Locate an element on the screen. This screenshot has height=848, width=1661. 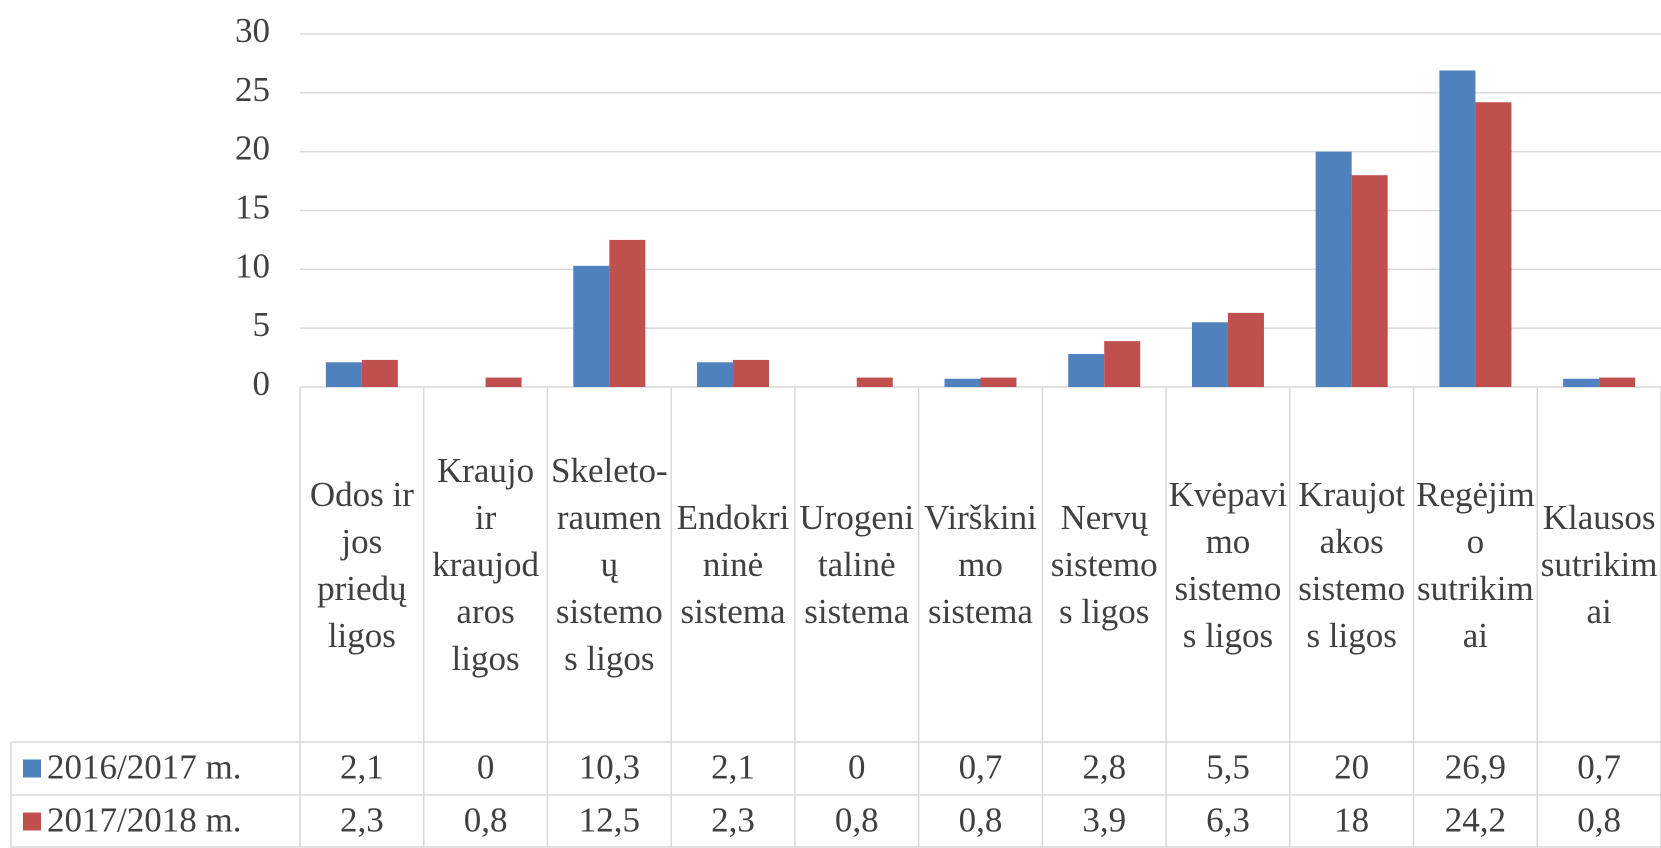
y-tick-label: 15 is located at coordinates (252, 207).